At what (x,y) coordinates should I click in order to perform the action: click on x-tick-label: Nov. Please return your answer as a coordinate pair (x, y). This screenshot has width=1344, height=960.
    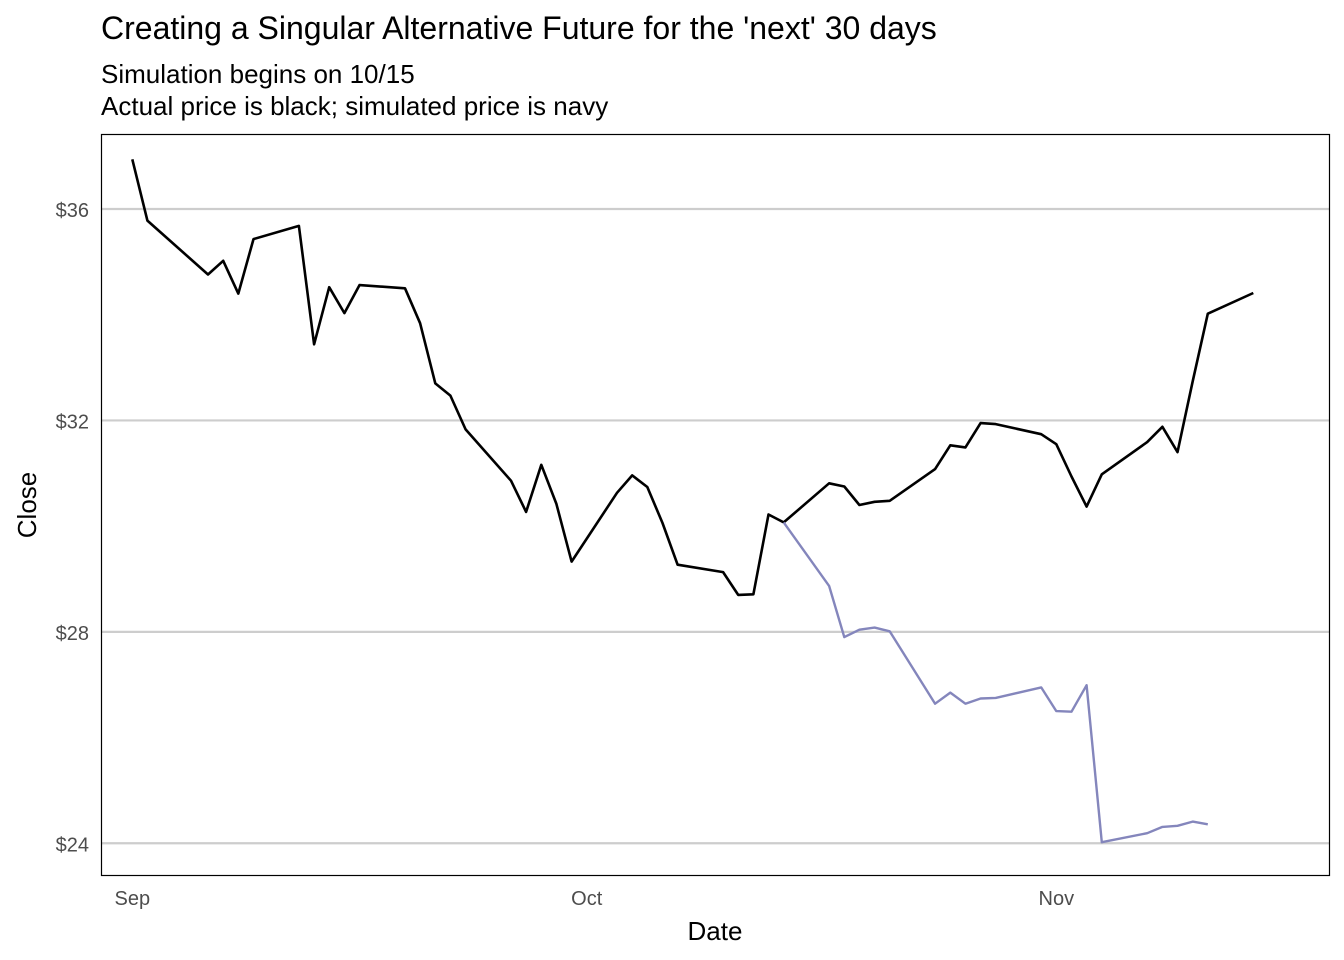
    Looking at the image, I should click on (1057, 899).